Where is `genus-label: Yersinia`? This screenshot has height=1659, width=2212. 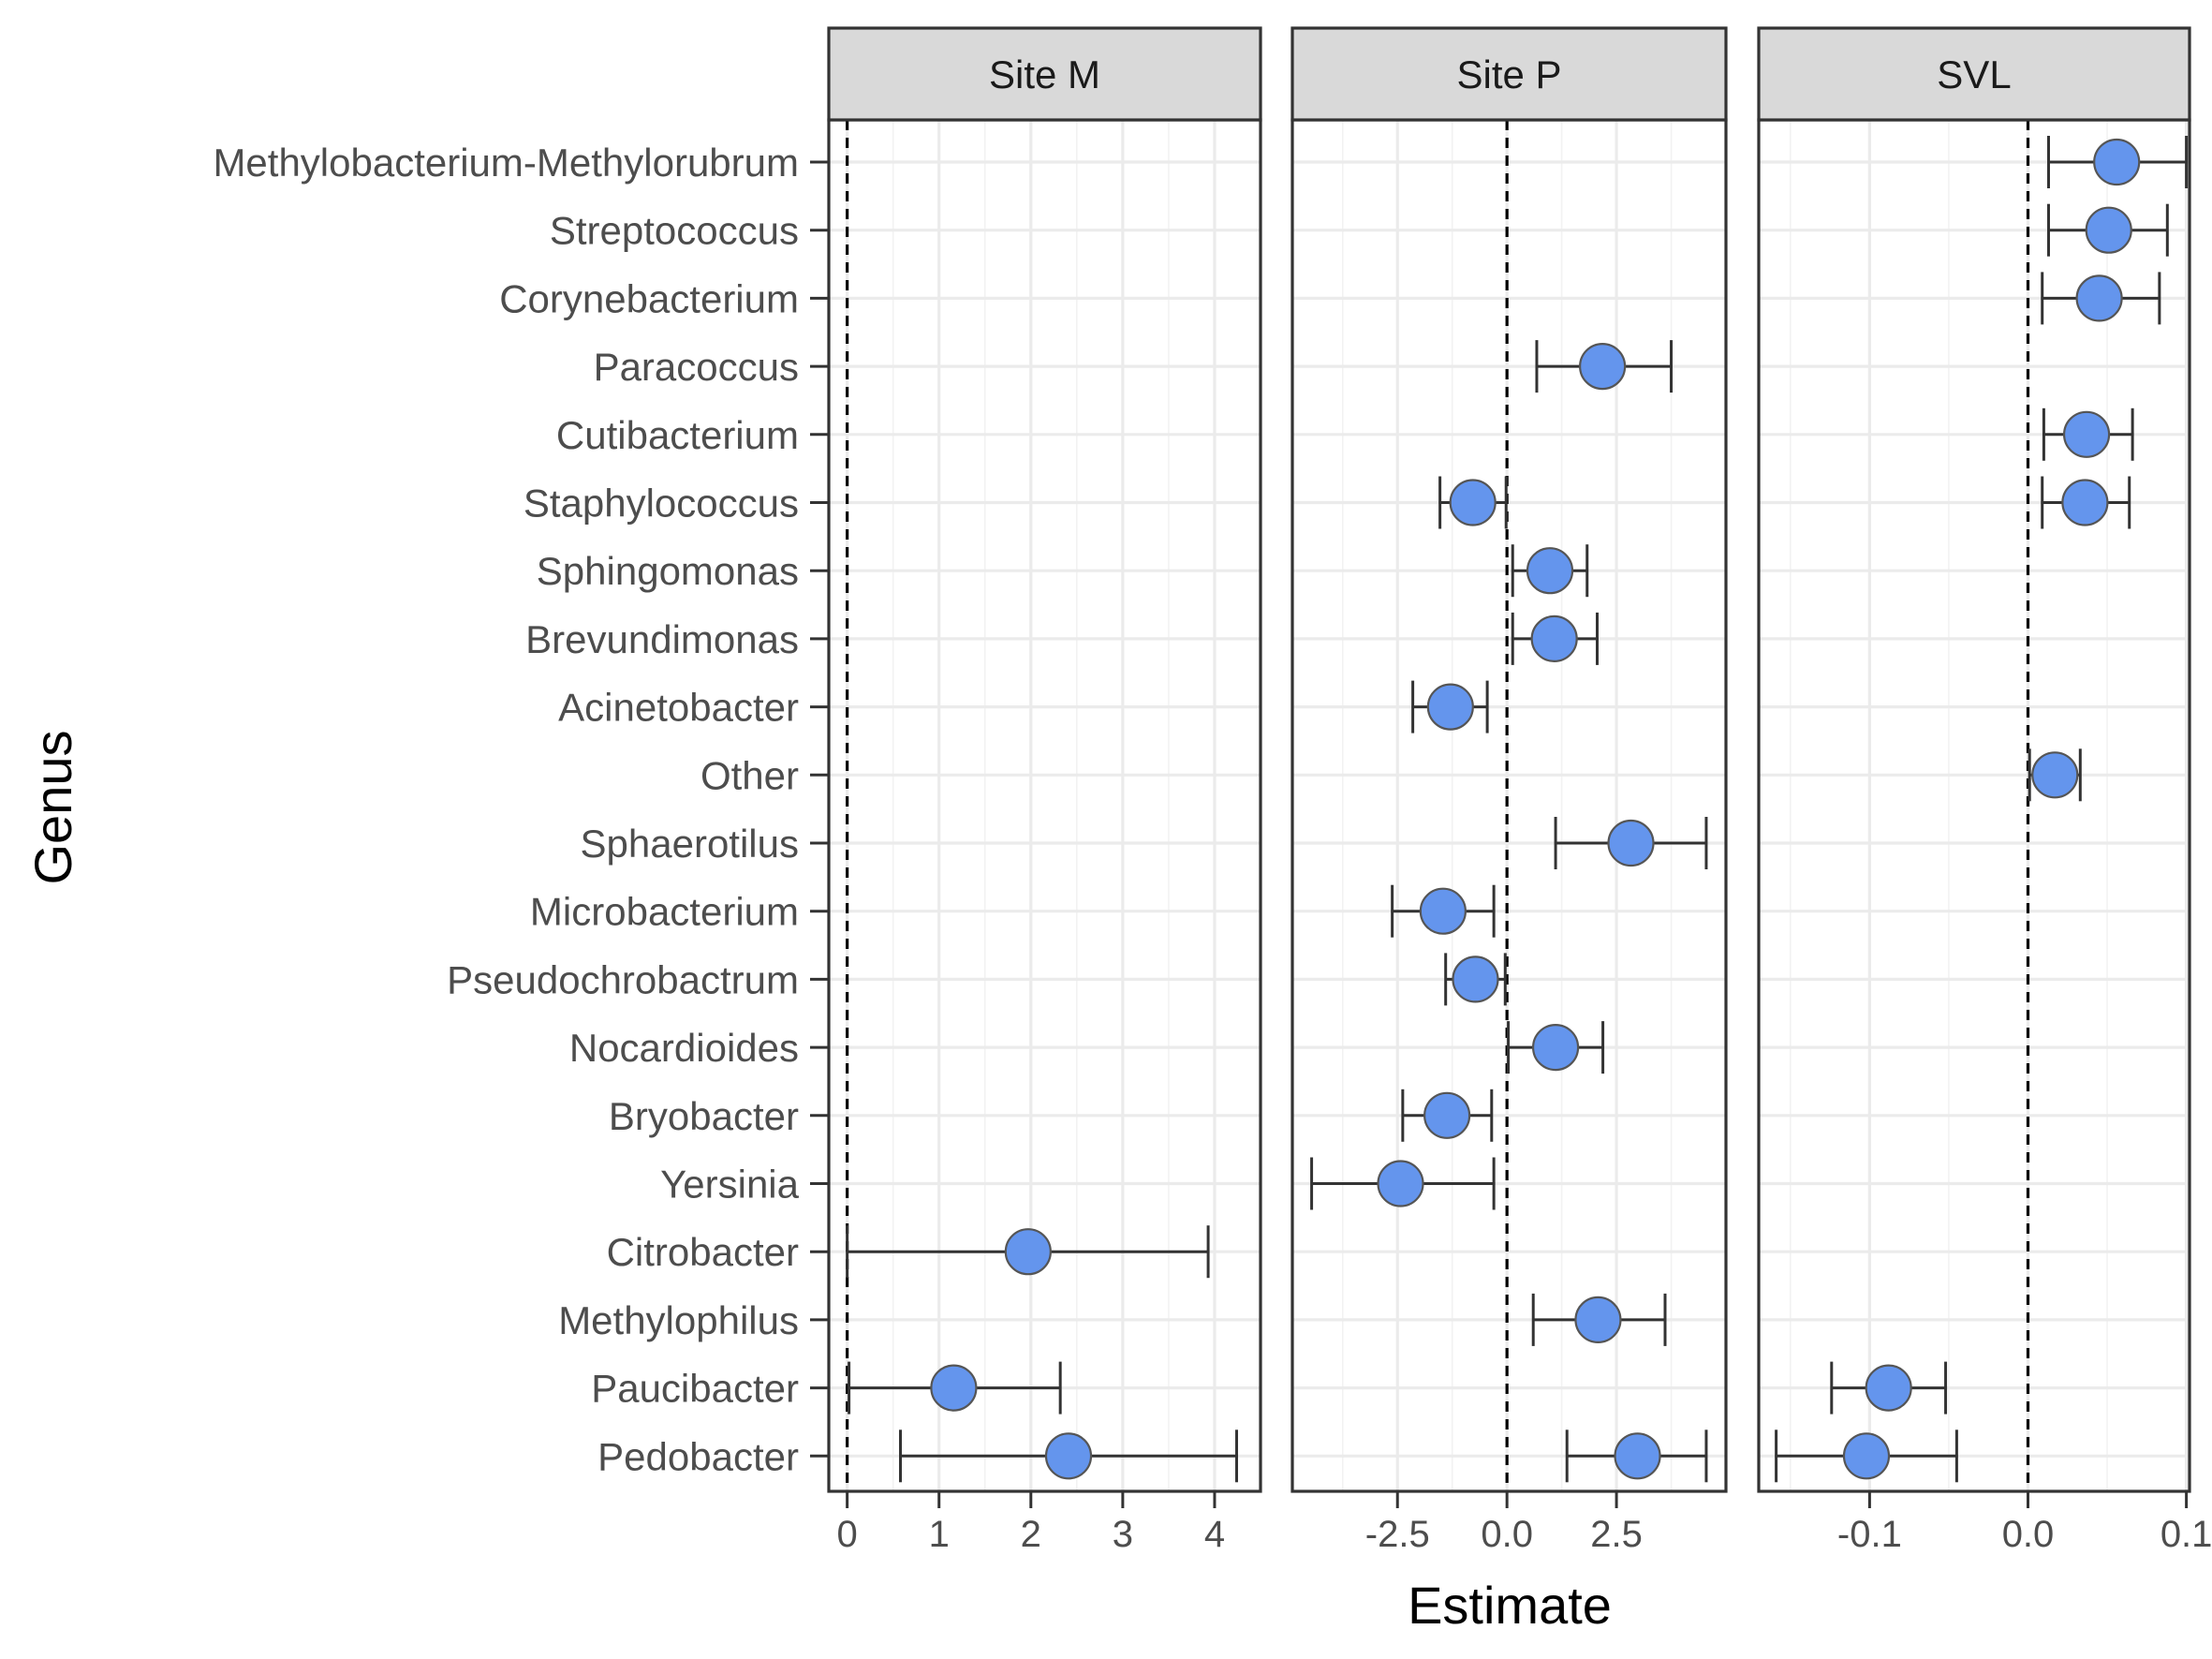
genus-label: Yersinia is located at coordinates (730, 1185).